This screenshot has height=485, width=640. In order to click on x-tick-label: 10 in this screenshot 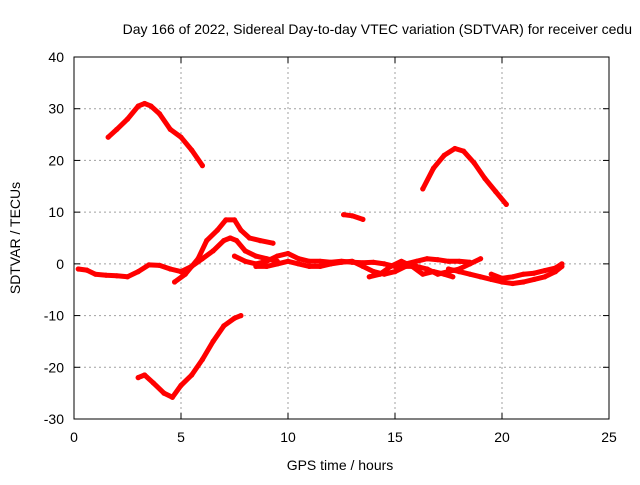, I will do `click(288, 437)`.